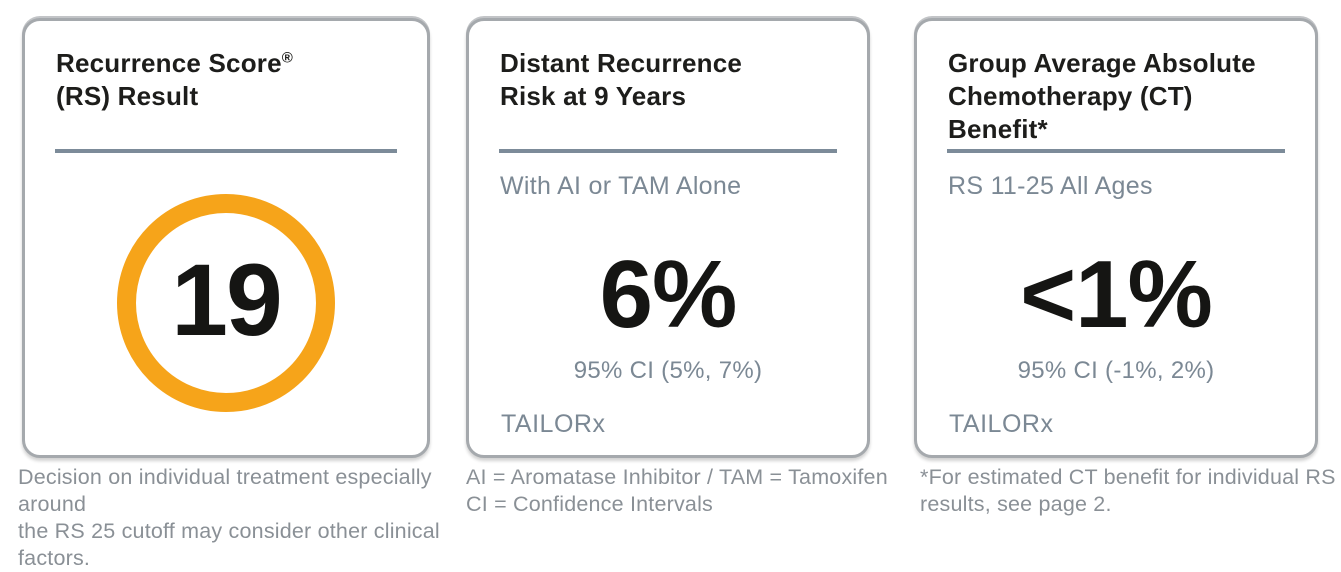  I want to click on title-text: Recurrence Score, so click(169, 63).